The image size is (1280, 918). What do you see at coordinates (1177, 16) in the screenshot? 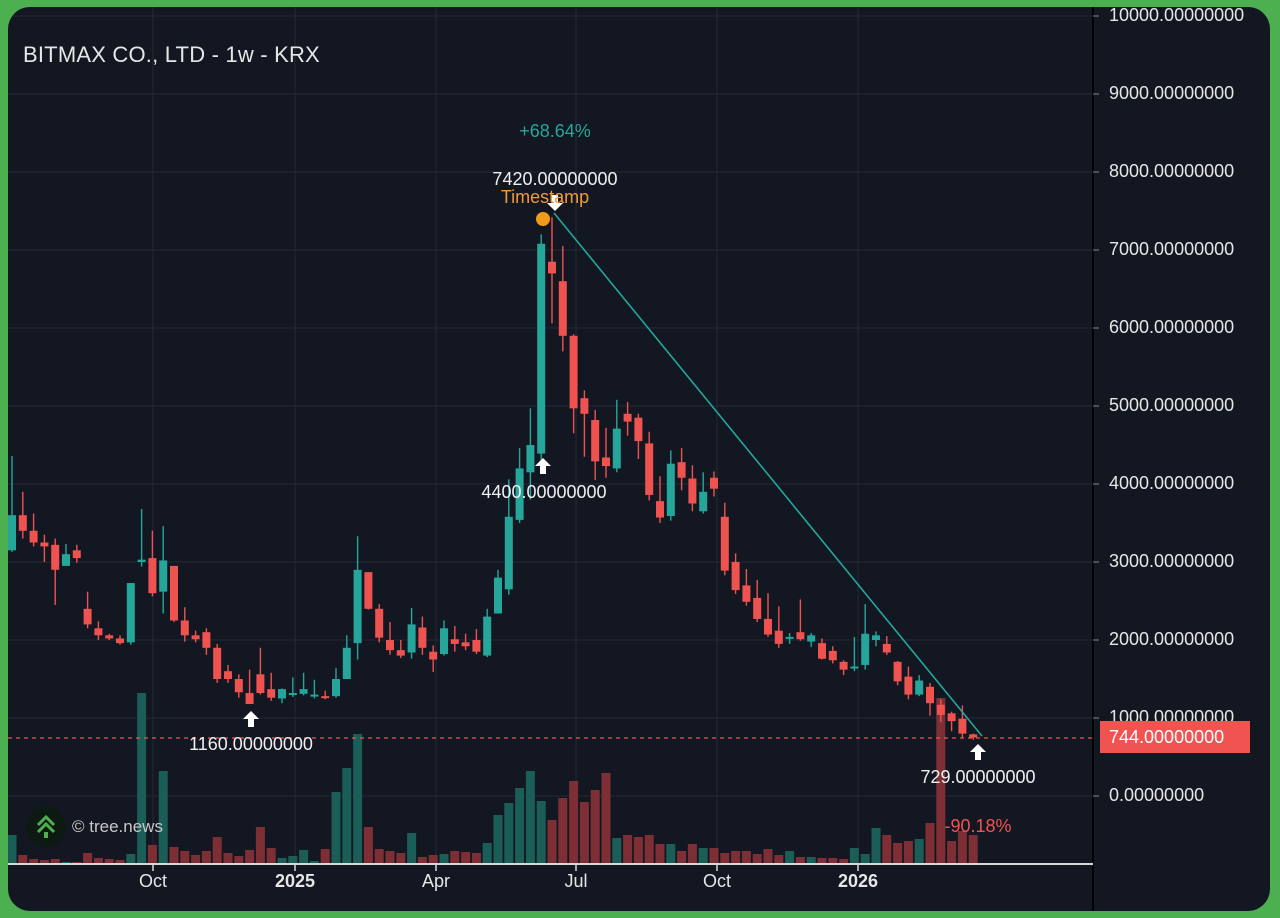
I see `y-axis-label: 10000.00000000` at bounding box center [1177, 16].